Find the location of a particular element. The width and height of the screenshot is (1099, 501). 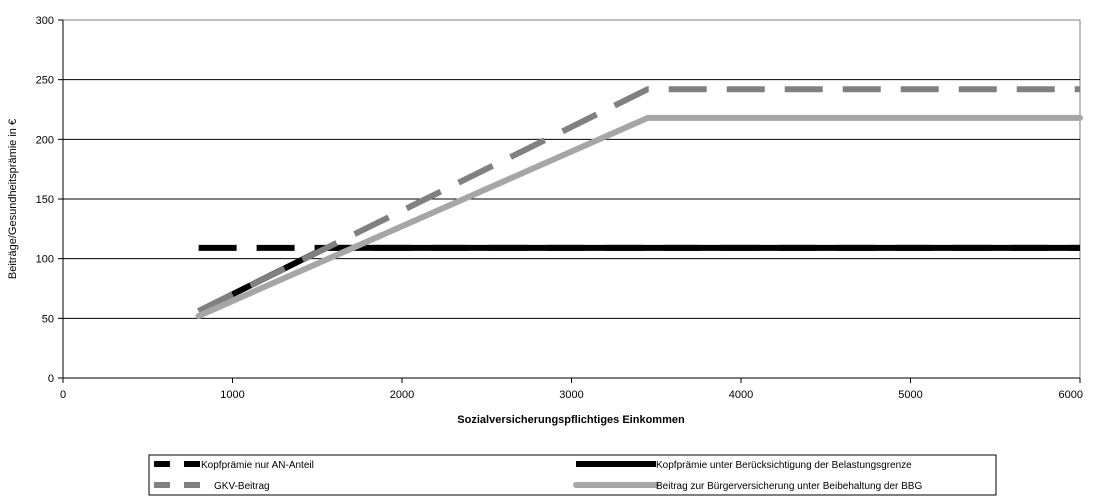

y-tick-label: 250 is located at coordinates (45, 81).